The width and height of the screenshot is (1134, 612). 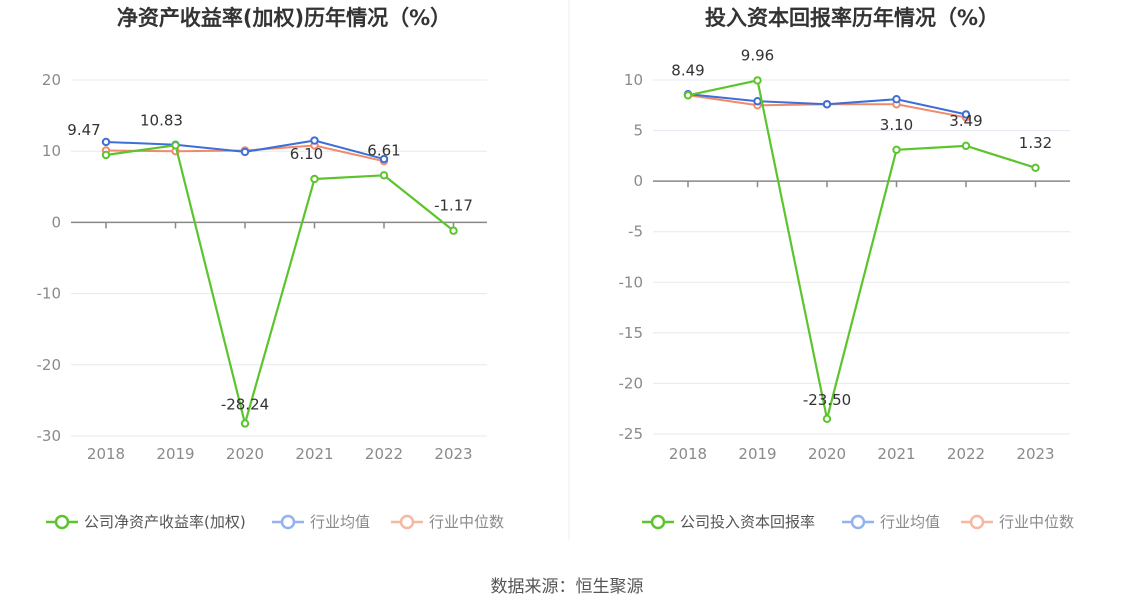 What do you see at coordinates (638, 131) in the screenshot?
I see `y-tick-label: 5` at bounding box center [638, 131].